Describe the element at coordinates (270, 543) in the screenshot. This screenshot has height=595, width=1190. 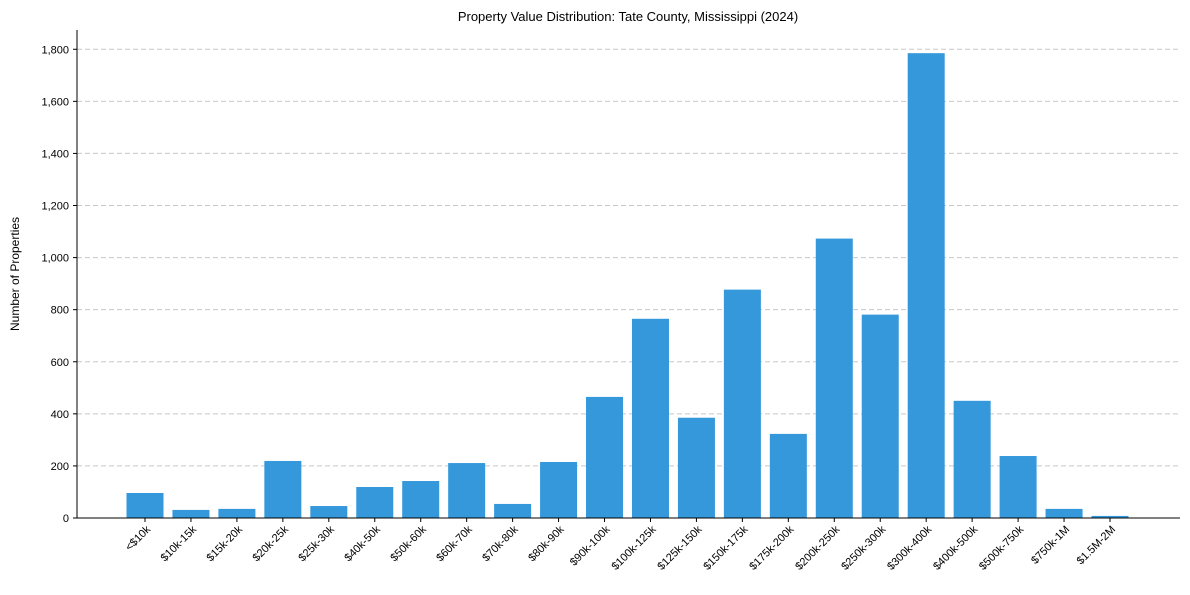
I see `x-tick-label: $20k-25k` at that location.